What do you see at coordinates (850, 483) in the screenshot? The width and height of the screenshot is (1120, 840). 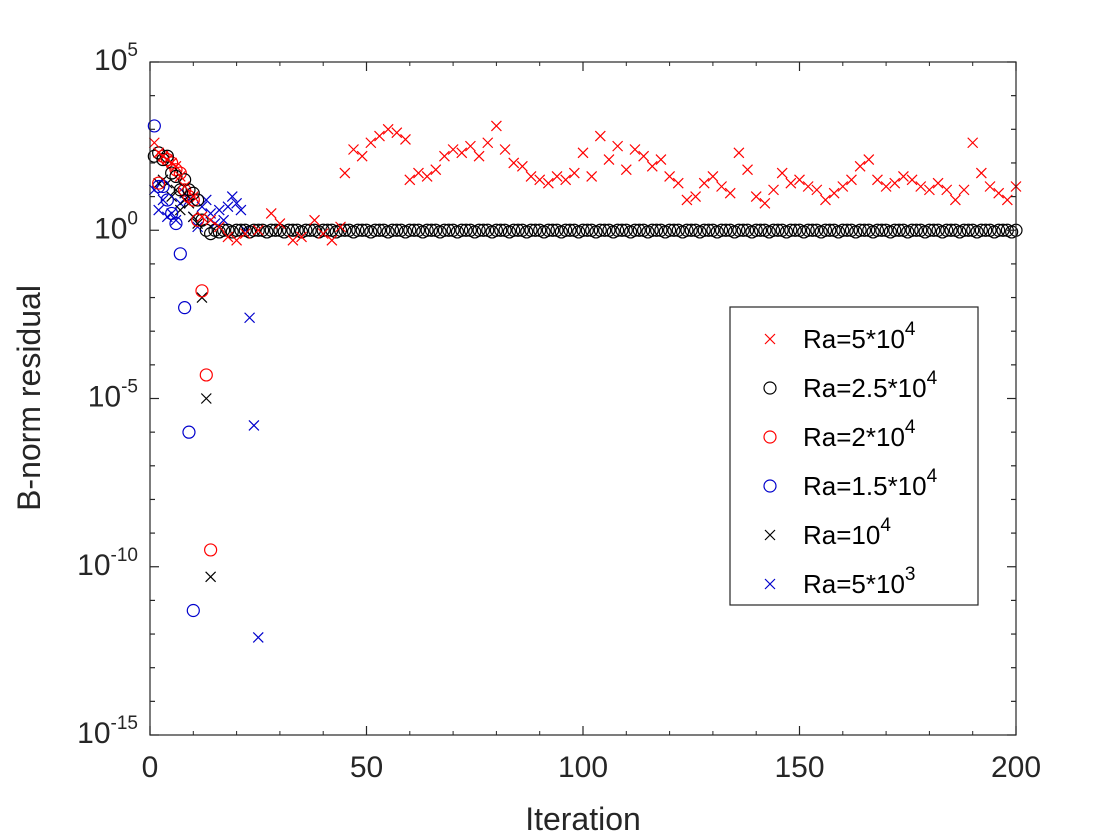 I see `legend-entry: Ra=1.5*104` at bounding box center [850, 483].